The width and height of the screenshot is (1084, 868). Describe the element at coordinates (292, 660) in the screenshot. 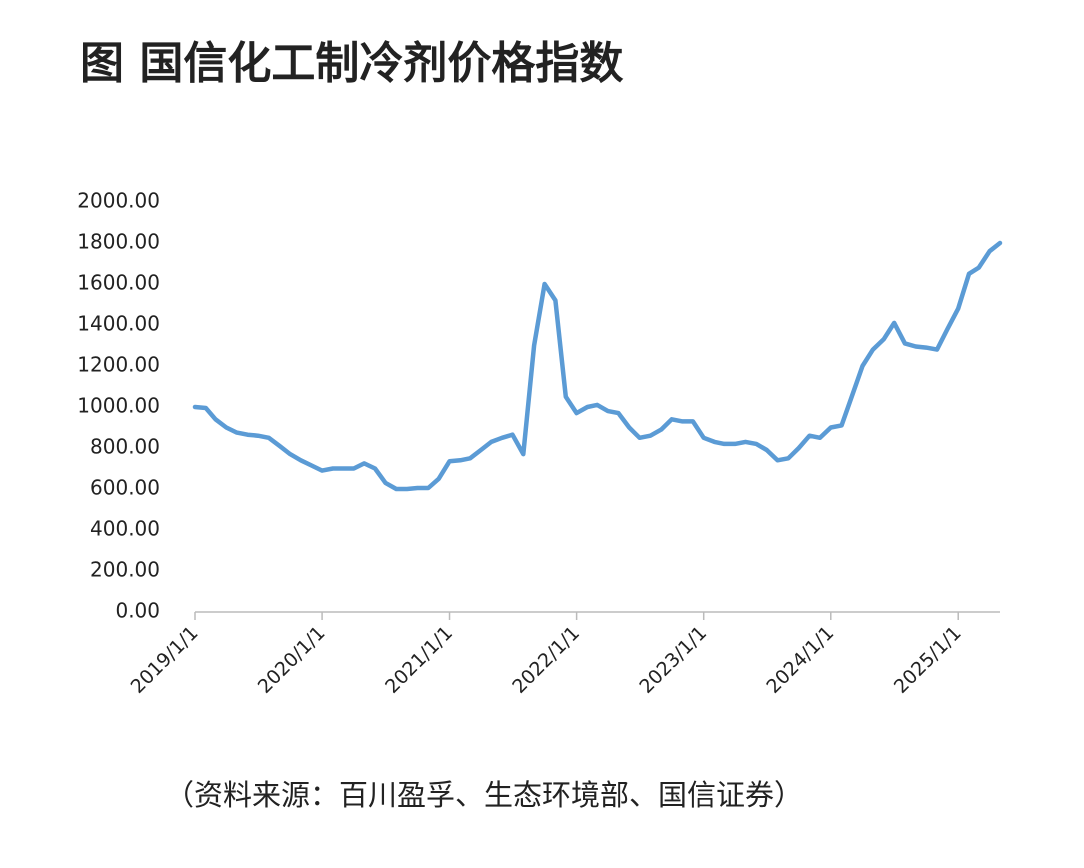

I see `x-tick-label: 2020/1/1` at that location.